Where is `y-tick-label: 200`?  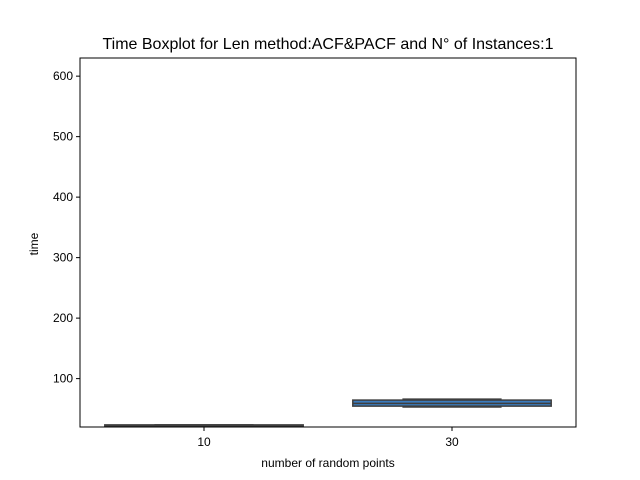
y-tick-label: 200 is located at coordinates (63, 318).